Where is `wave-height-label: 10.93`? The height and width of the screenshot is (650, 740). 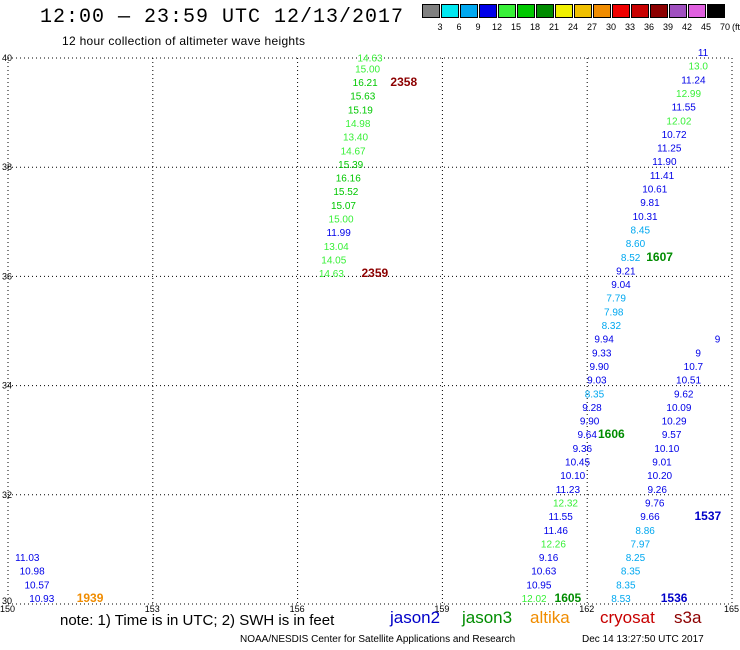
wave-height-label: 10.93 is located at coordinates (41, 599).